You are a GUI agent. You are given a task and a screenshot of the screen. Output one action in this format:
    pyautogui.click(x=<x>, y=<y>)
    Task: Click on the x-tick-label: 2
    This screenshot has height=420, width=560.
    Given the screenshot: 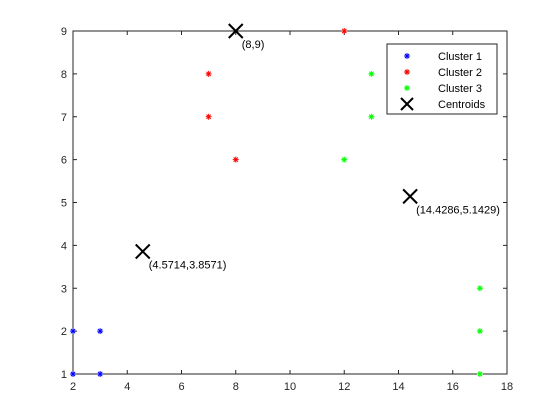 What is the action you would take?
    pyautogui.click(x=73, y=387)
    